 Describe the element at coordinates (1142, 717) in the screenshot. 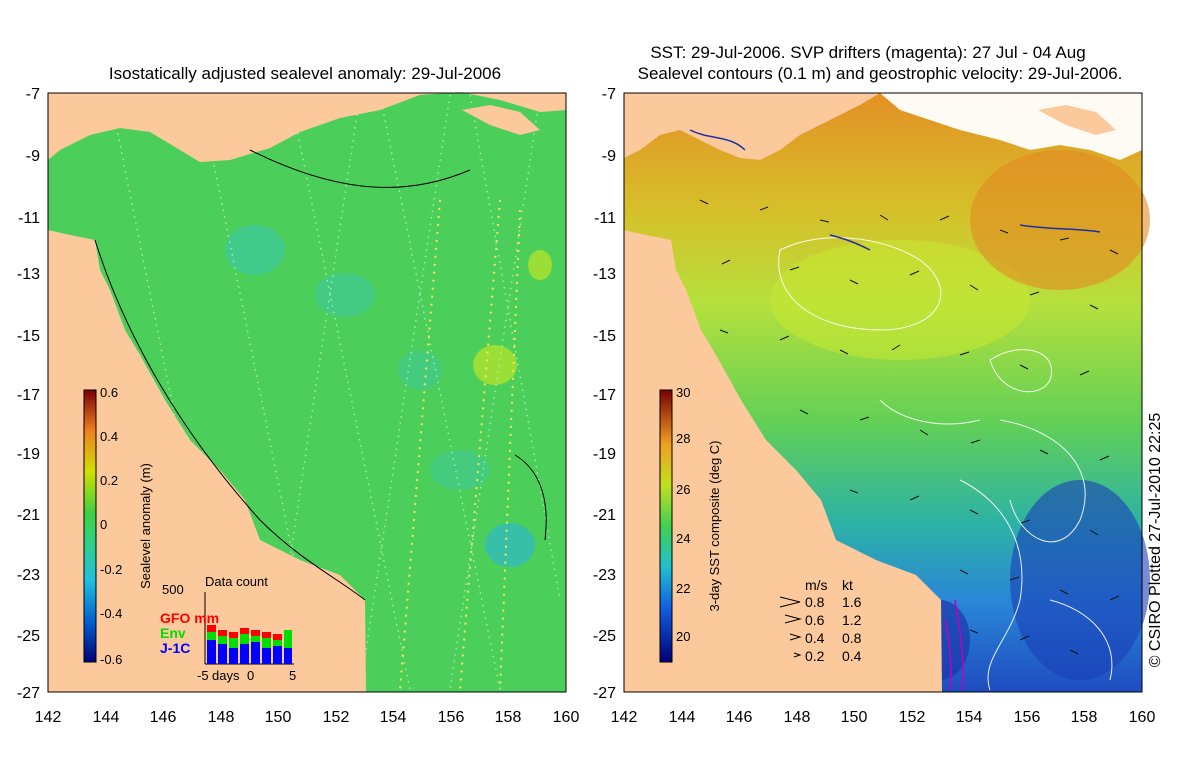

I see `x-tick-label: 160` at that location.